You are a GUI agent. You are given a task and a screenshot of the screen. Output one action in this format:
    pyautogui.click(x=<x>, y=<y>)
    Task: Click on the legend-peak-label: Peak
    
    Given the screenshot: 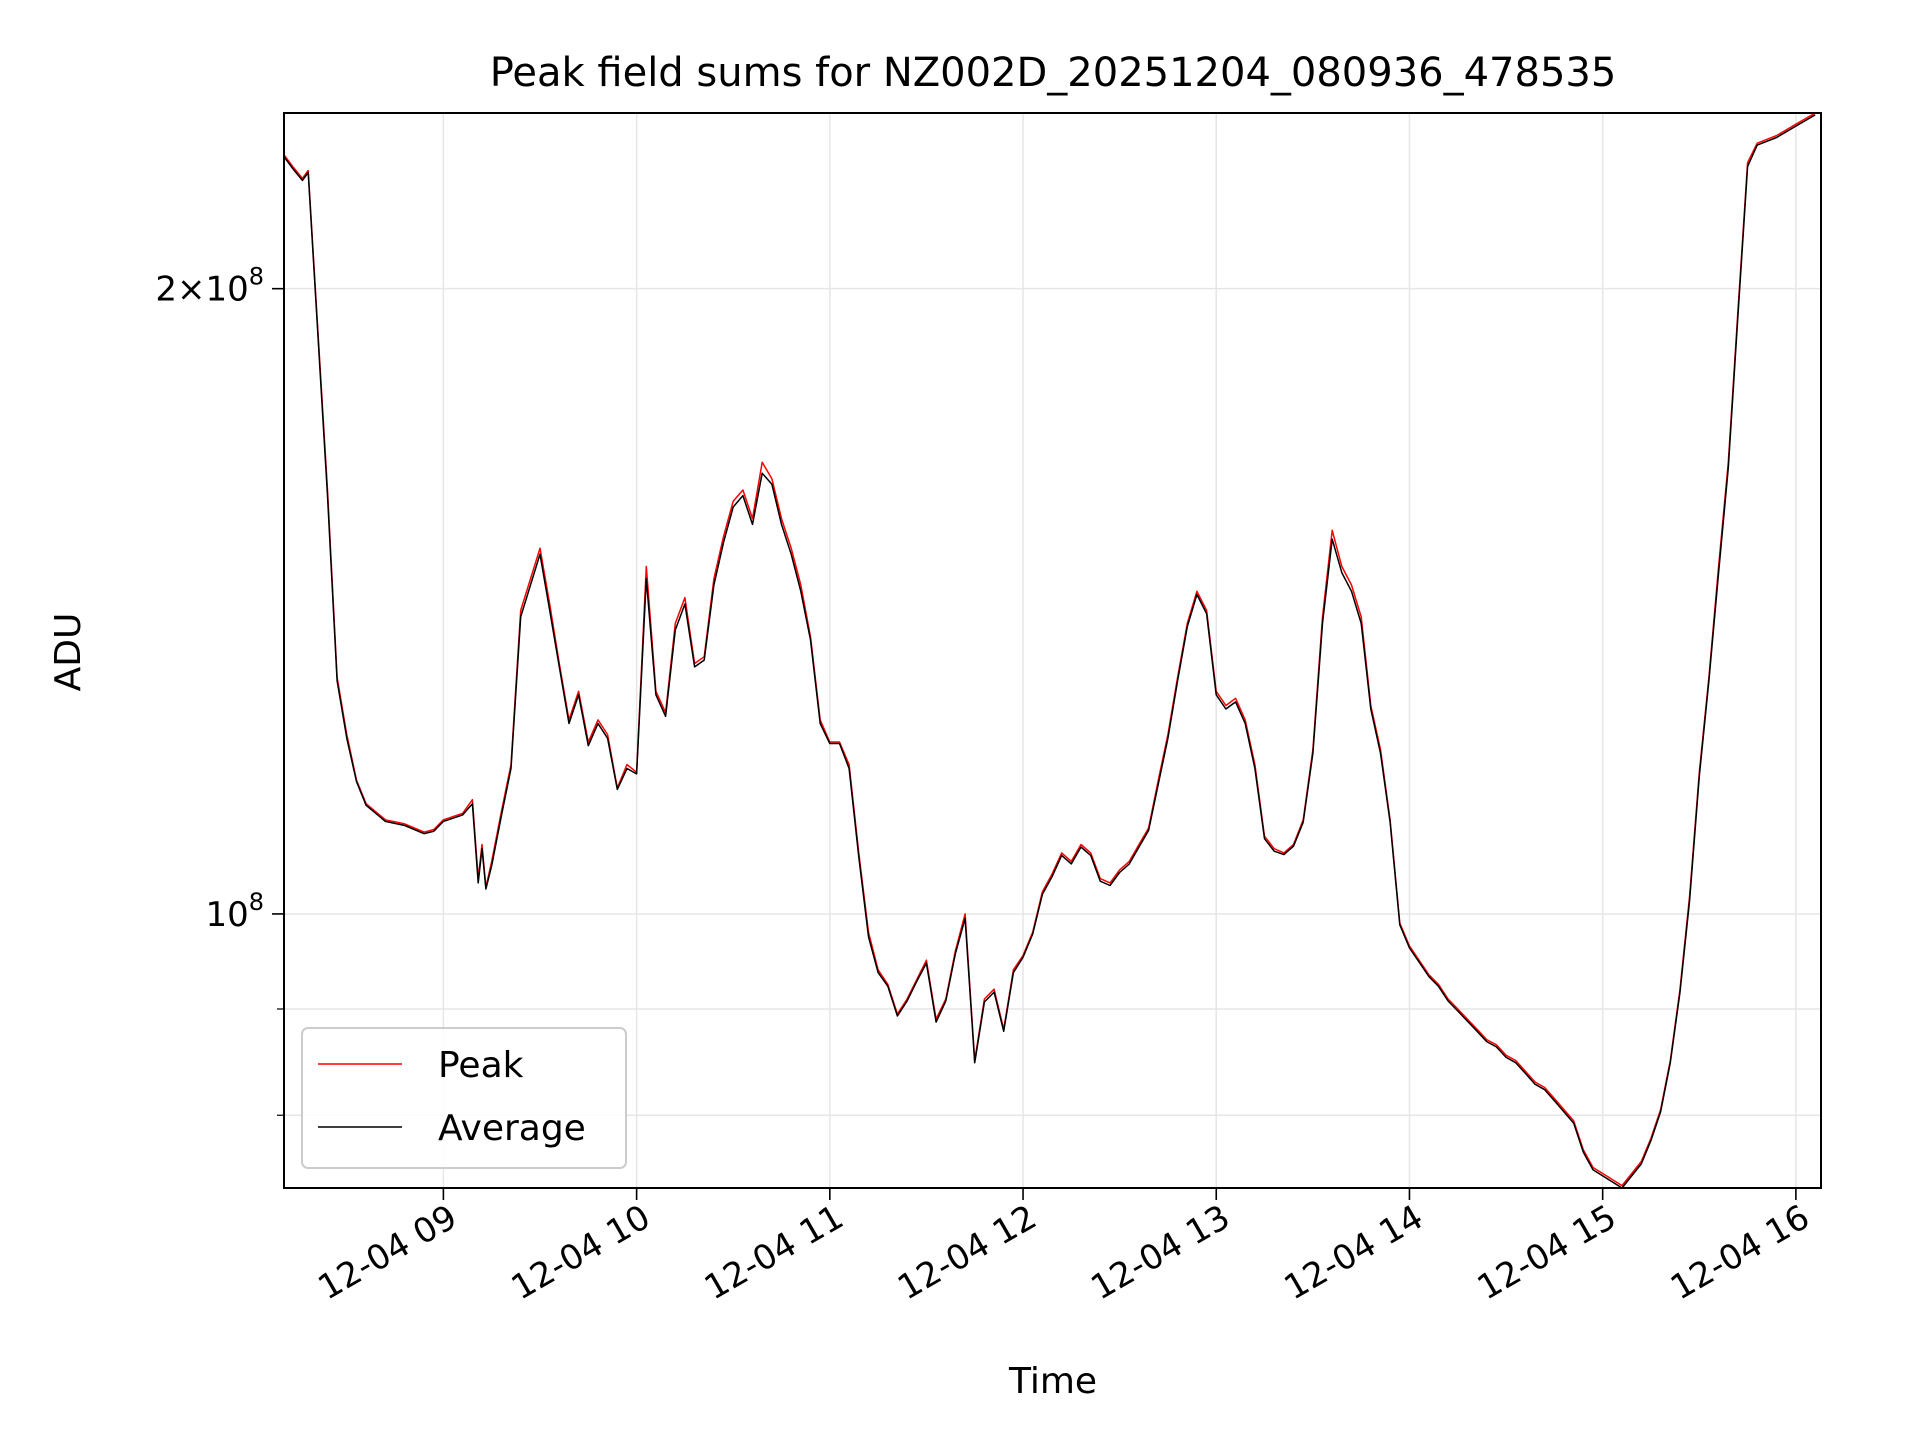 What is the action you would take?
    pyautogui.click(x=481, y=1065)
    